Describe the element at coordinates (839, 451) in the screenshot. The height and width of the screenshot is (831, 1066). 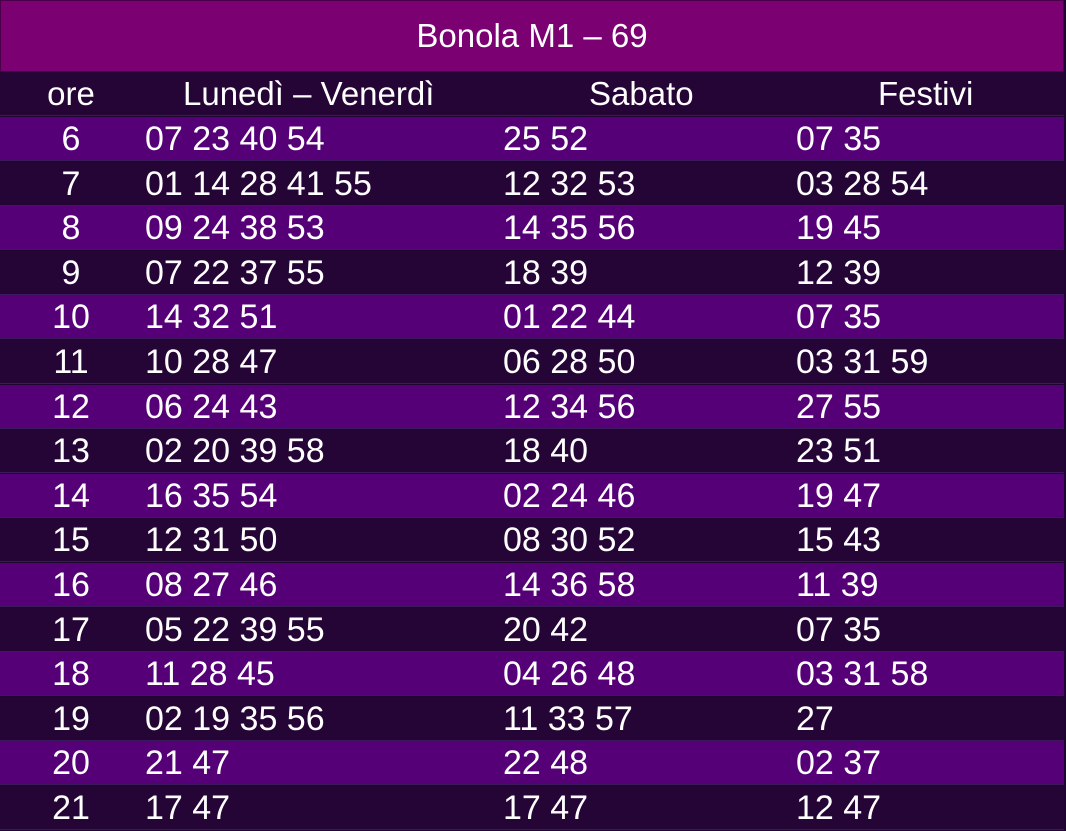
I see `holiday-times-cell: 23 51` at that location.